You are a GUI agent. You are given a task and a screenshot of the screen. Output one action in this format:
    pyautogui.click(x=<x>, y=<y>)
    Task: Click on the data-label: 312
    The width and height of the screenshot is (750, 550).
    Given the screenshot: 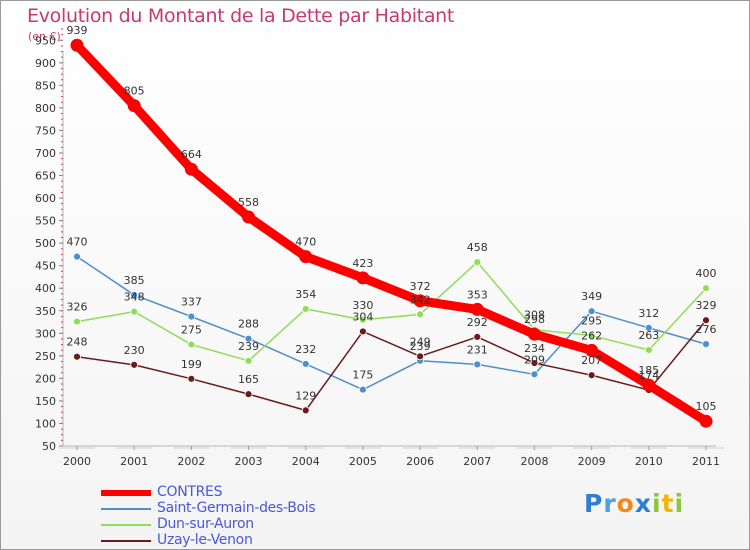 What is the action you would take?
    pyautogui.click(x=648, y=313)
    